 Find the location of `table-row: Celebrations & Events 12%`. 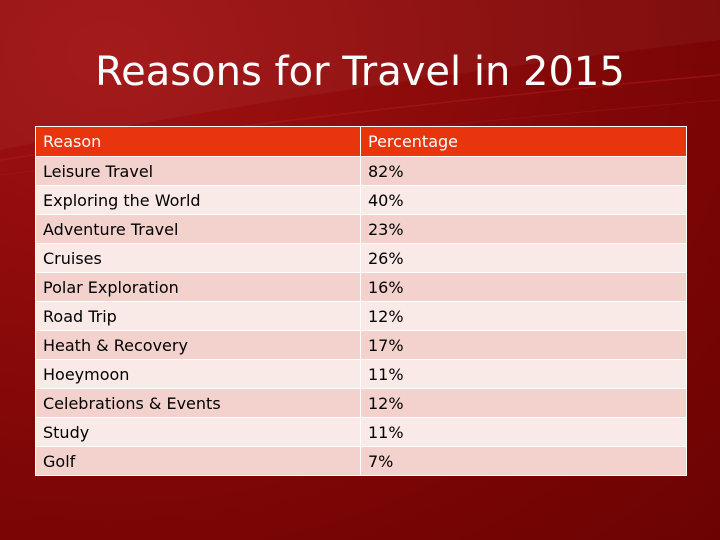

table-row: Celebrations & Events 12% is located at coordinates (361, 403).